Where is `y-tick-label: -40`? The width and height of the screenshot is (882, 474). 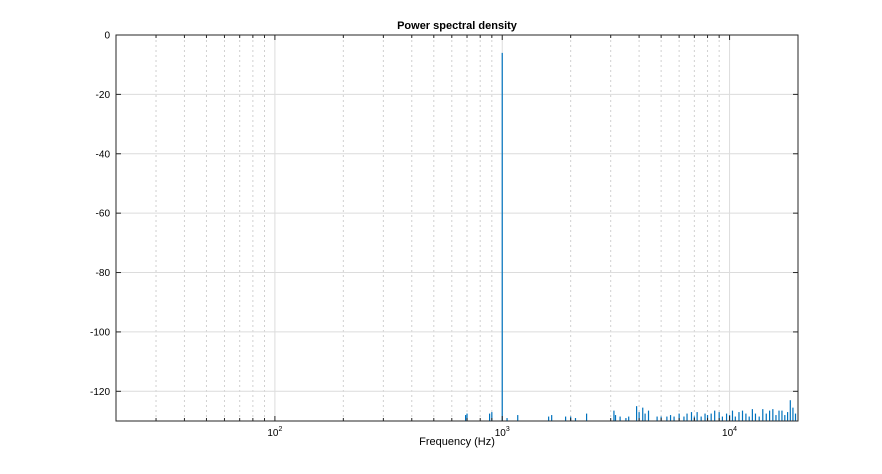
y-tick-label: -40 is located at coordinates (103, 154).